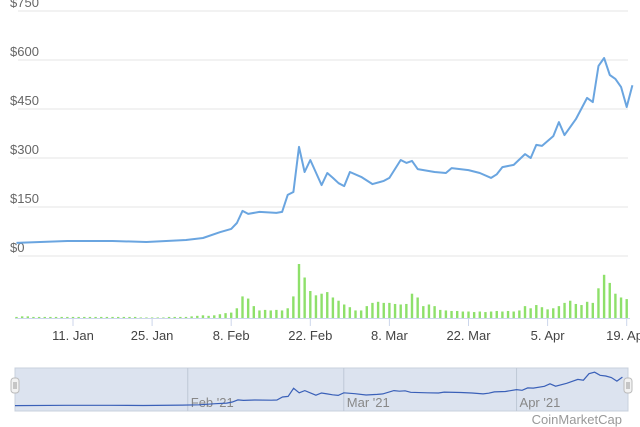 Image resolution: width=640 pixels, height=427 pixels. What do you see at coordinates (318, 389) in the screenshot?
I see `navigator-line` at bounding box center [318, 389].